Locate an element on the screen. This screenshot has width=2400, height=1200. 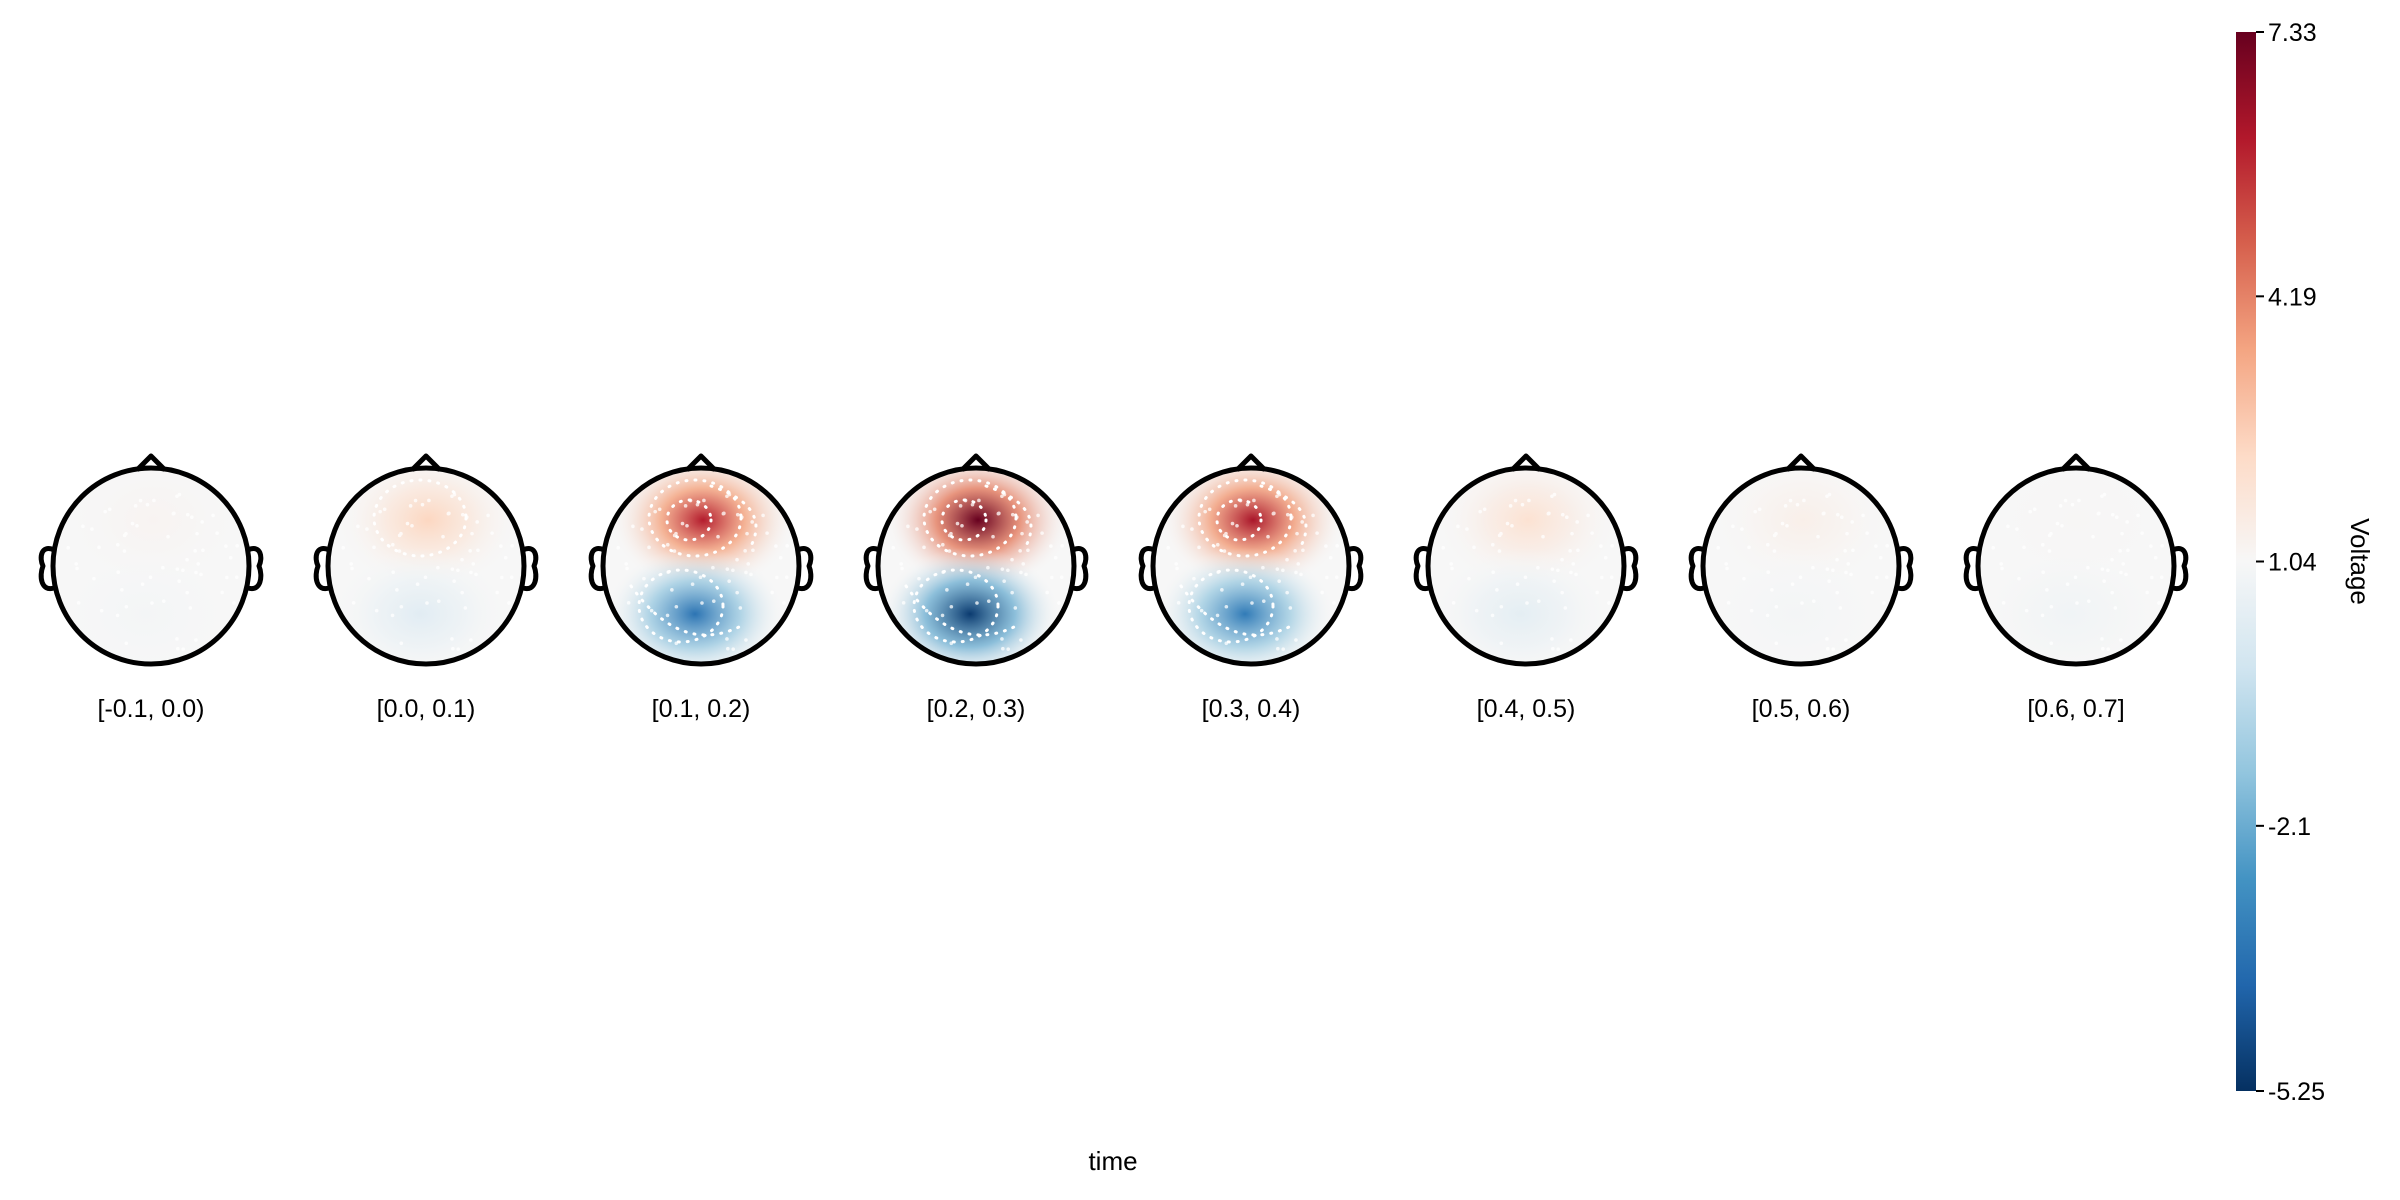
topoplot-panel: [0.3, 0.4) is located at coordinates (1251, 588).